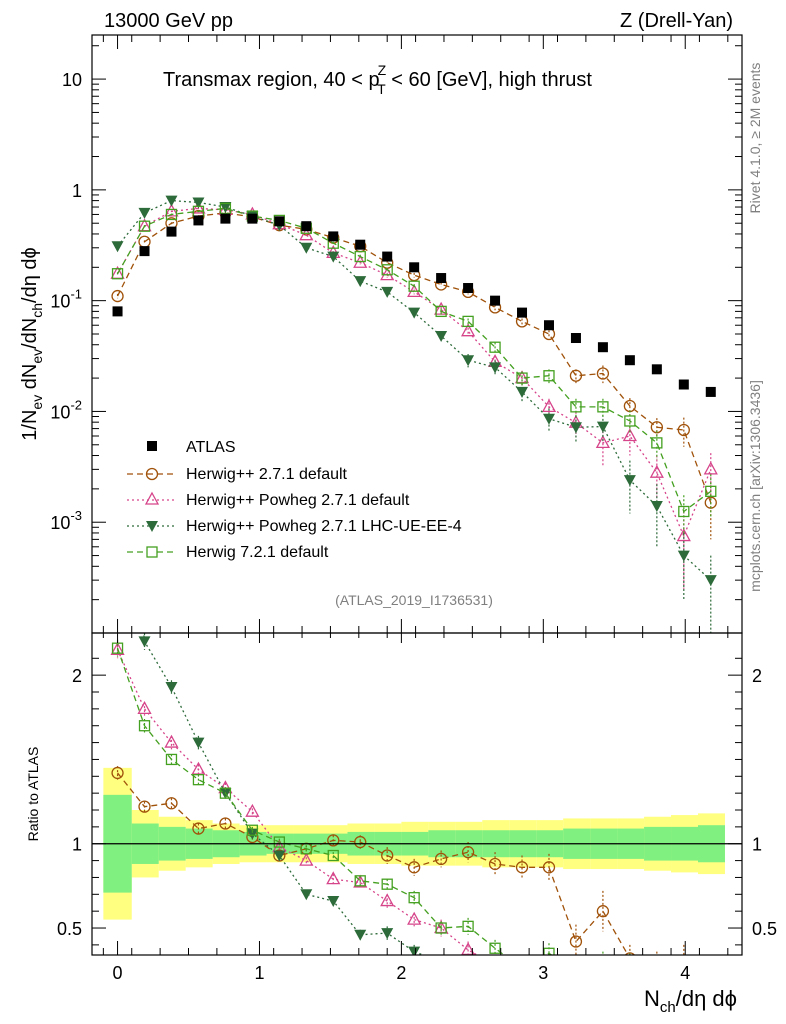  What do you see at coordinates (152, 498) in the screenshot?
I see `legend-marker-powheg` at bounding box center [152, 498].